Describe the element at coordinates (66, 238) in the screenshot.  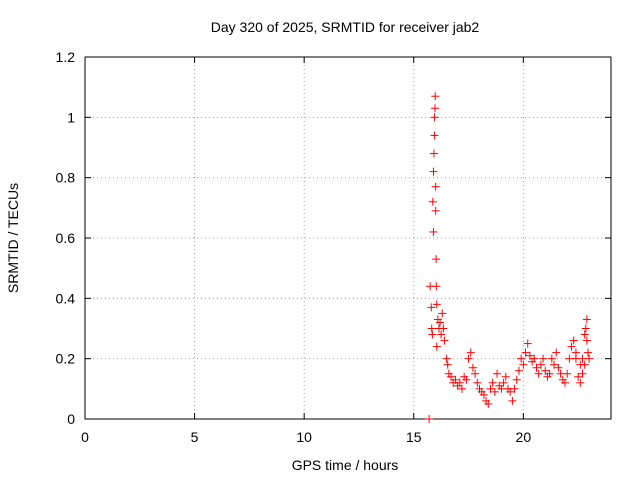
I see `y-tick-label: 0.6` at that location.